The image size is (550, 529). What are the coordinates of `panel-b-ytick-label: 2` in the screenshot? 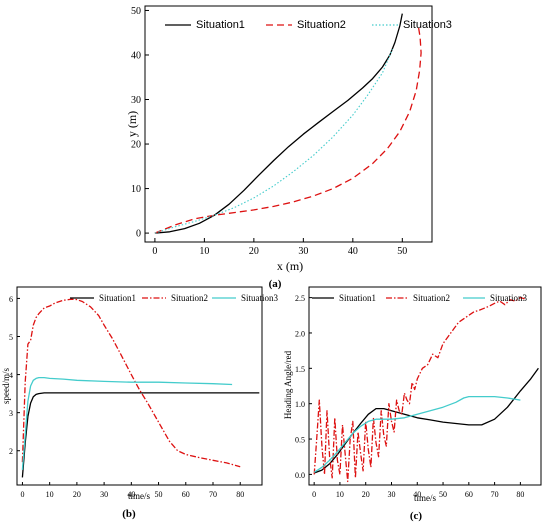 It's located at (11, 451).